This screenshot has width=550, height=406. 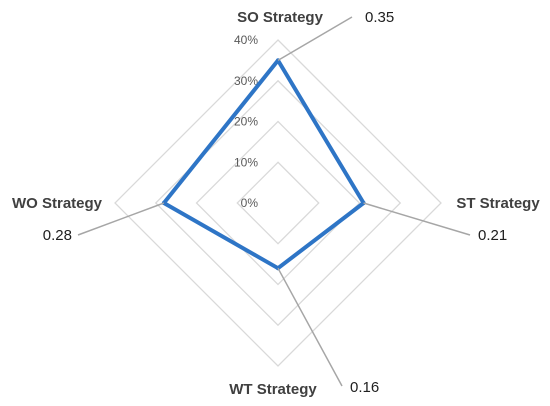 I want to click on category-label: WO Strategy, so click(x=57, y=203).